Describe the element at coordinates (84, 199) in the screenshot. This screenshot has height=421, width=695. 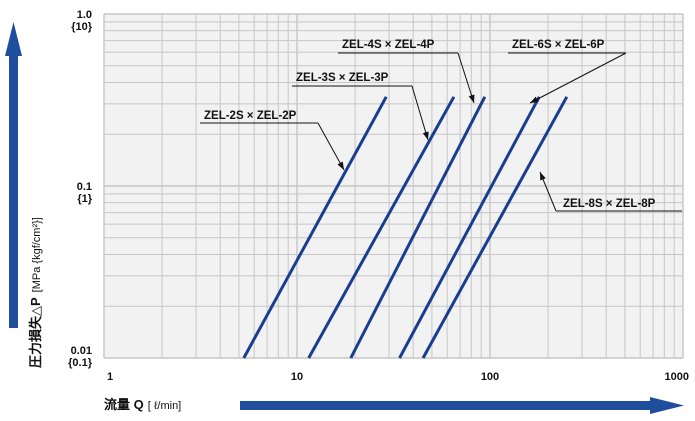
I see `y-tick-sublabel: {1}` at that location.